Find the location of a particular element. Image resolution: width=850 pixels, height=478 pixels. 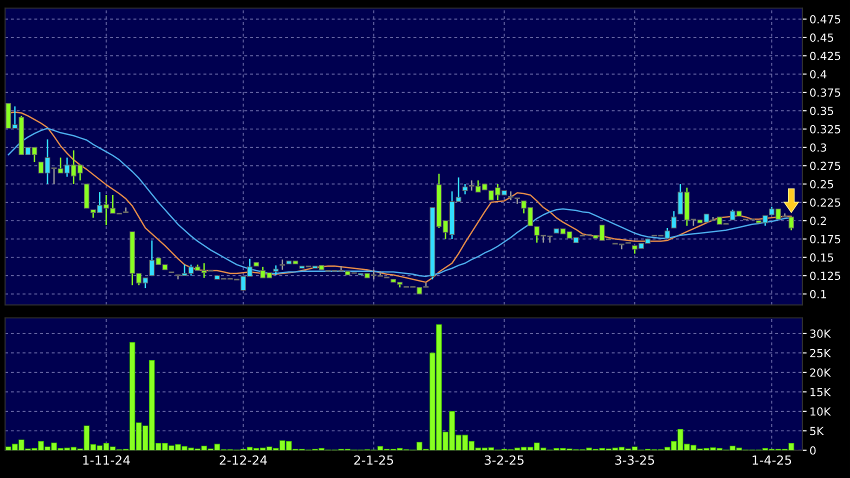

y-tick-label: 0.2 is located at coordinates (818, 221).